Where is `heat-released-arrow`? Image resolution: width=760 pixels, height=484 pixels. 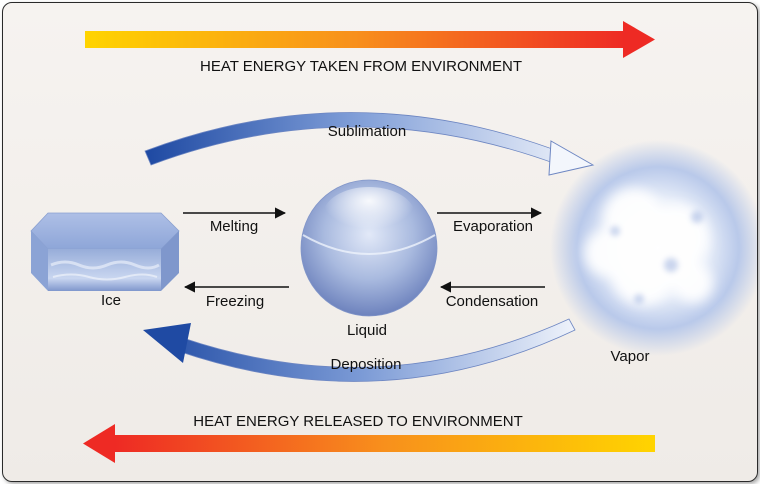
heat-released-arrow is located at coordinates (369, 443).